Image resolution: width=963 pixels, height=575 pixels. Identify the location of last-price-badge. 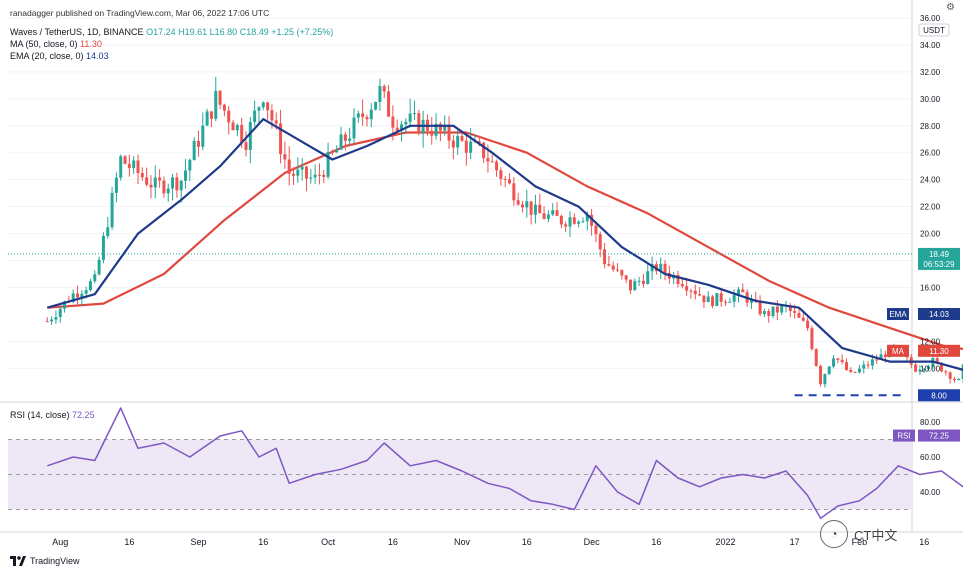
(939, 258).